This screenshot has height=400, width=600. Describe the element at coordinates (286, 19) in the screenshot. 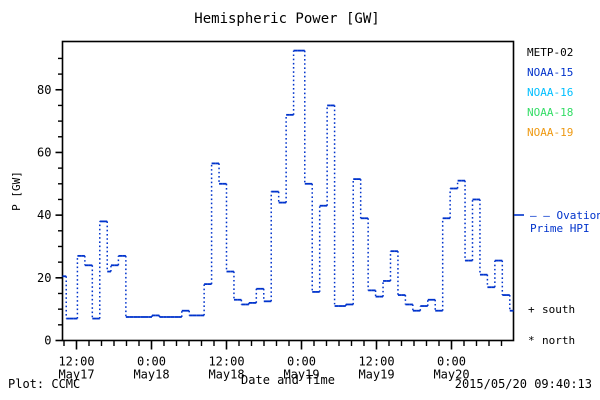

I see `page-title: Hemispheric Power [GW]` at that location.